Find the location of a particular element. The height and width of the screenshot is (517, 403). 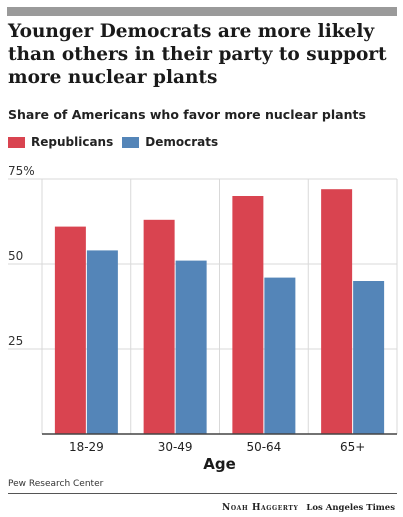

legend-item-democrats: Democrats is located at coordinates (170, 142).